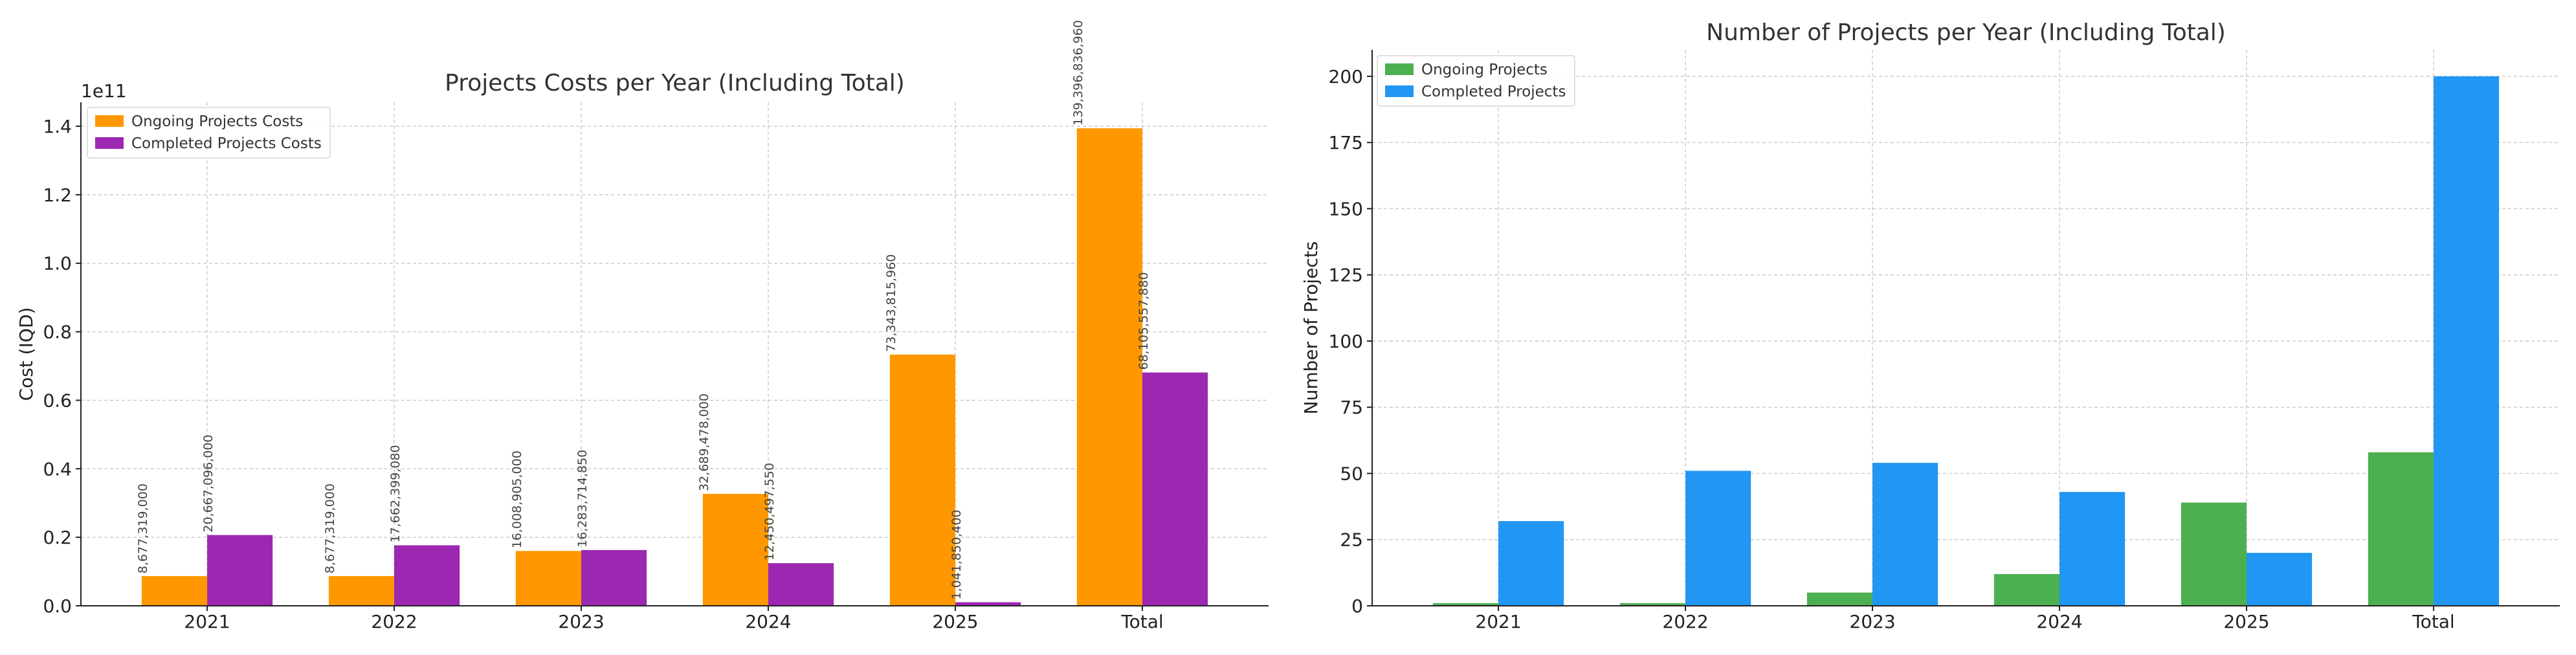 Image resolution: width=2576 pixels, height=655 pixels. Describe the element at coordinates (57, 195) in the screenshot. I see `y-tick-label: 1.2` at that location.